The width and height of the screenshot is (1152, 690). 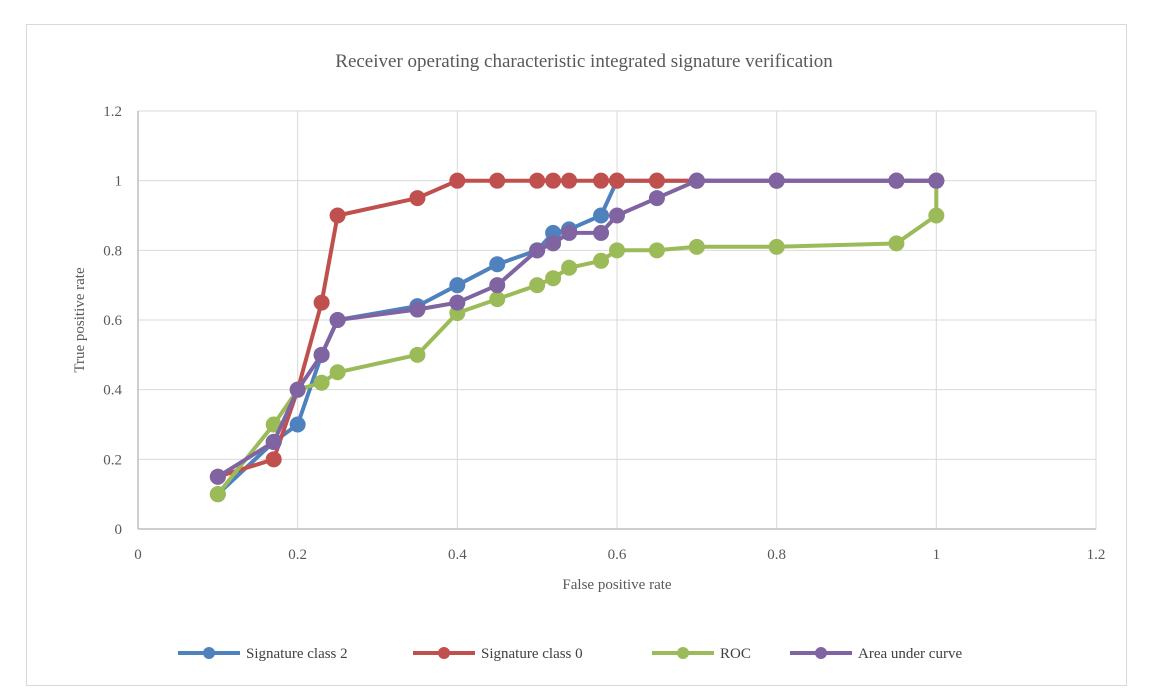 I want to click on x-tick-label: 0.6, so click(x=617, y=555).